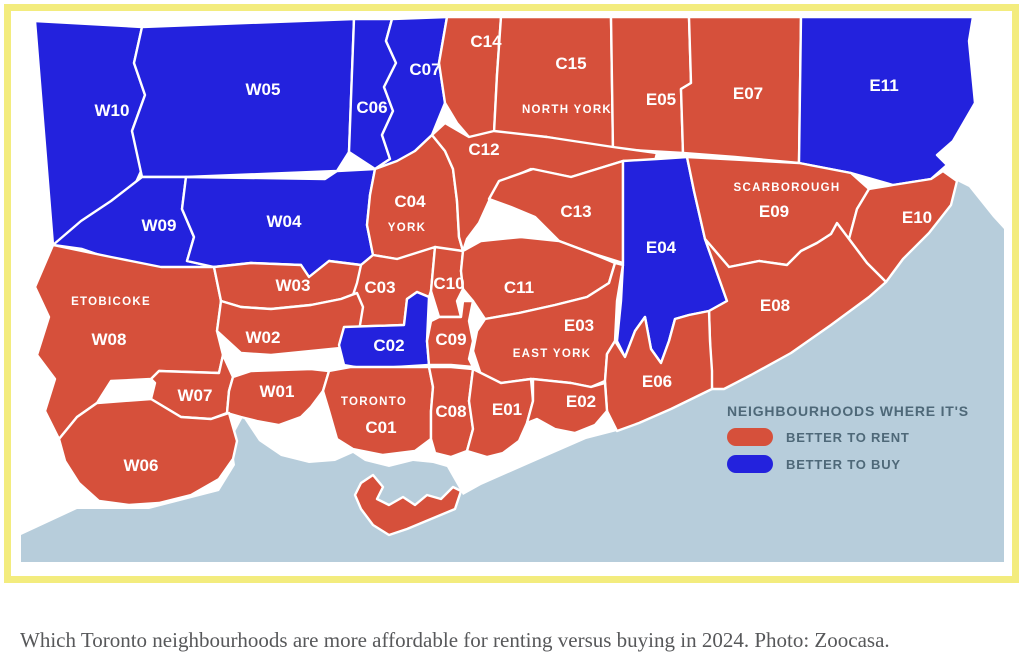  I want to click on region-label-W01: W01, so click(277, 391).